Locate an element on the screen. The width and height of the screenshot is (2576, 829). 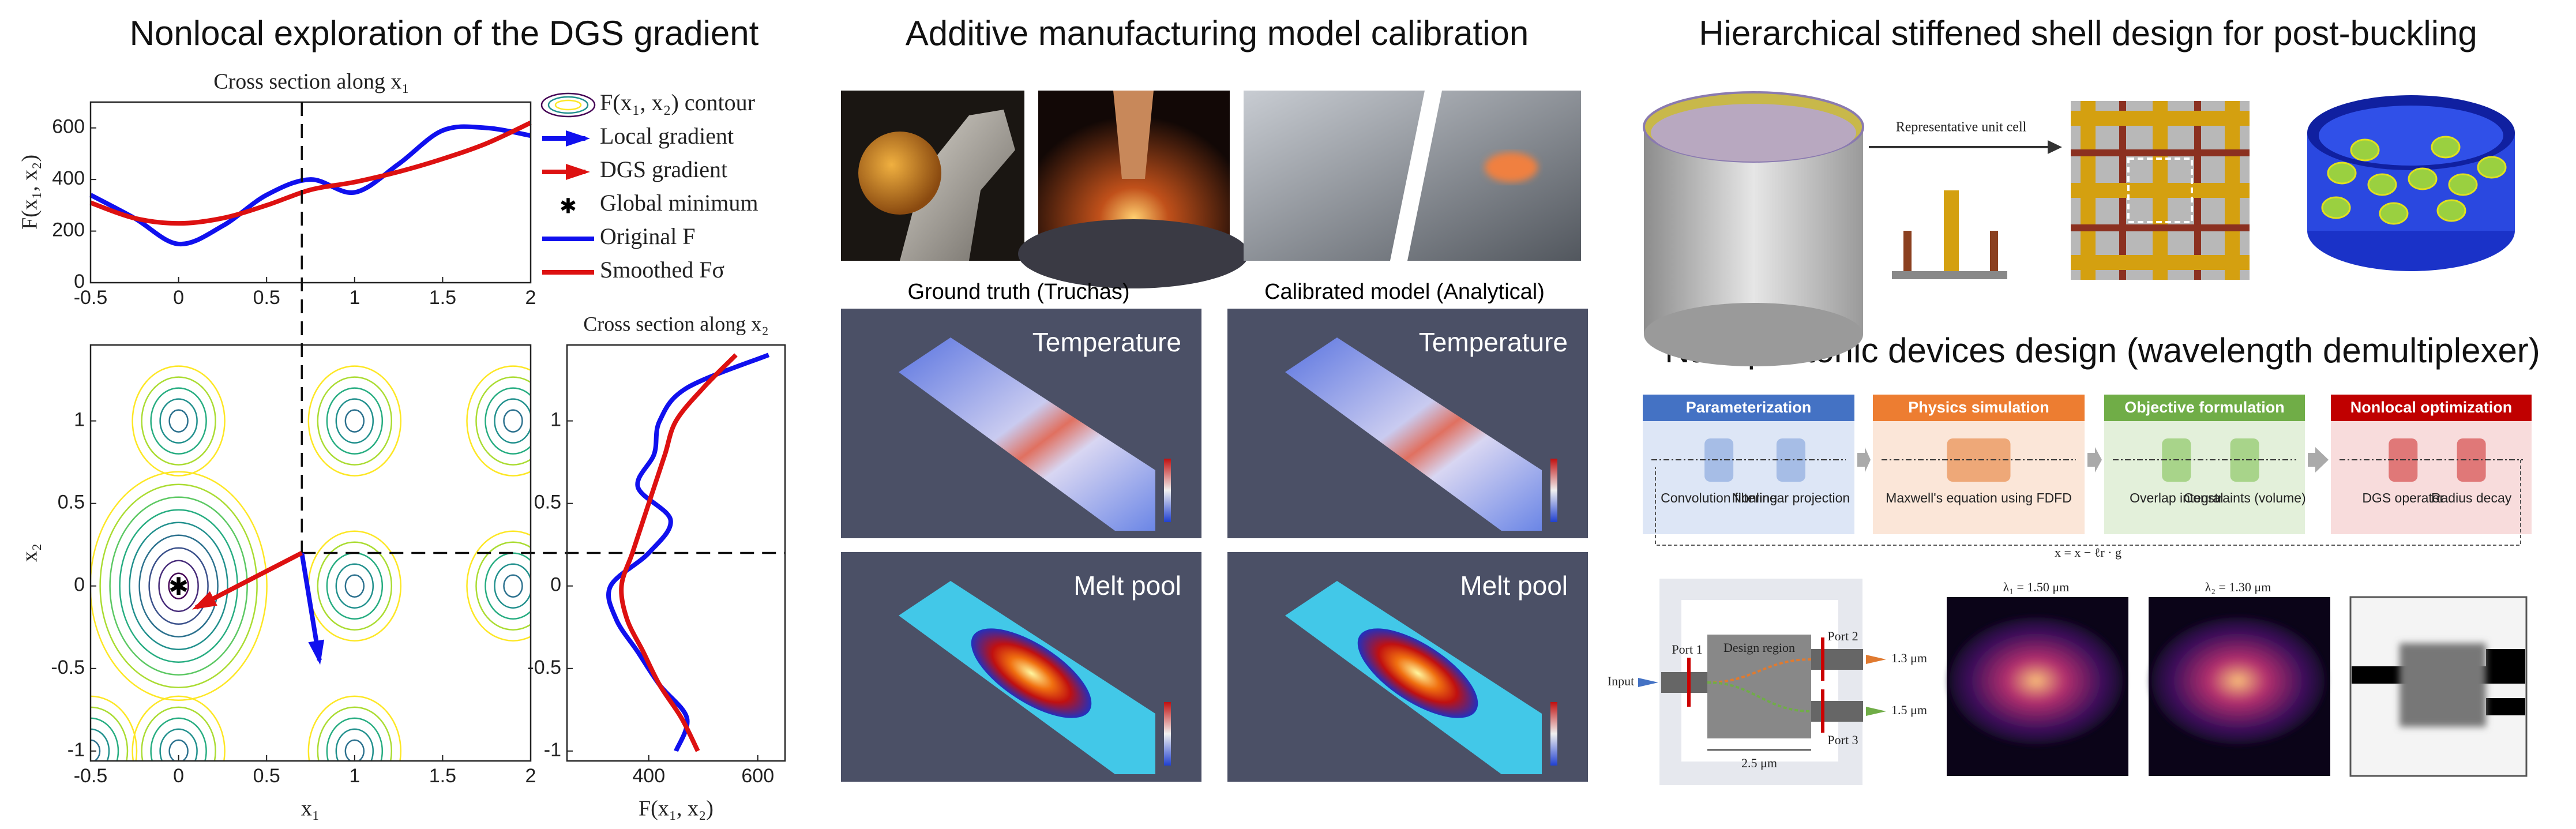
field-title: λ₁ = 1.50 μm is located at coordinates (2036, 587).